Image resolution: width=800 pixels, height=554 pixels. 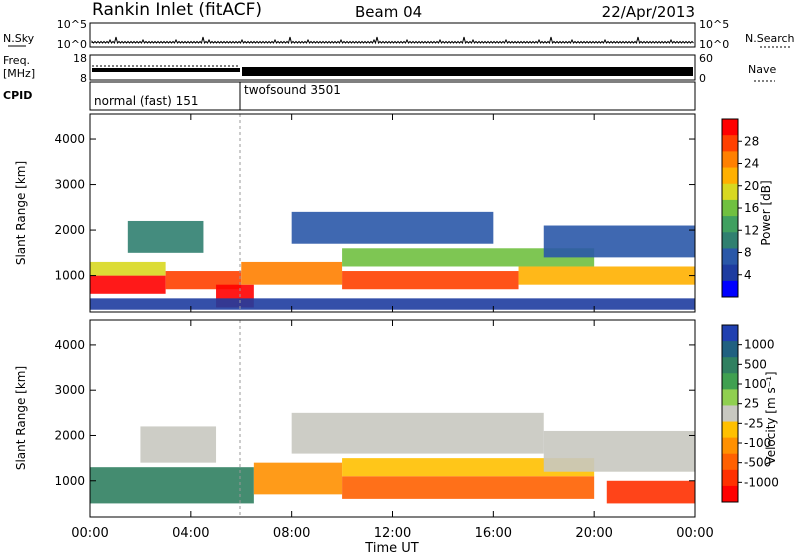 I want to click on power-ytick-label-2: 3000, so click(x=69, y=185).